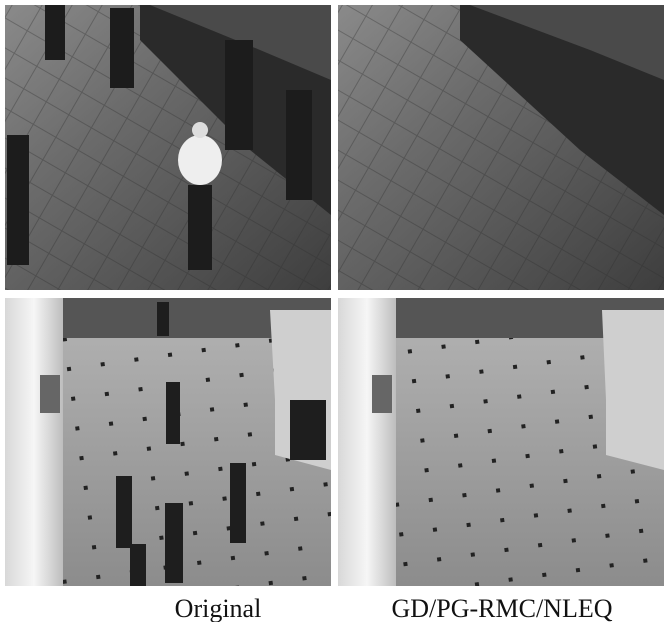 This screenshot has width=668, height=627. Describe the element at coordinates (633, 390) in the screenshot. I see `kiosk` at that location.